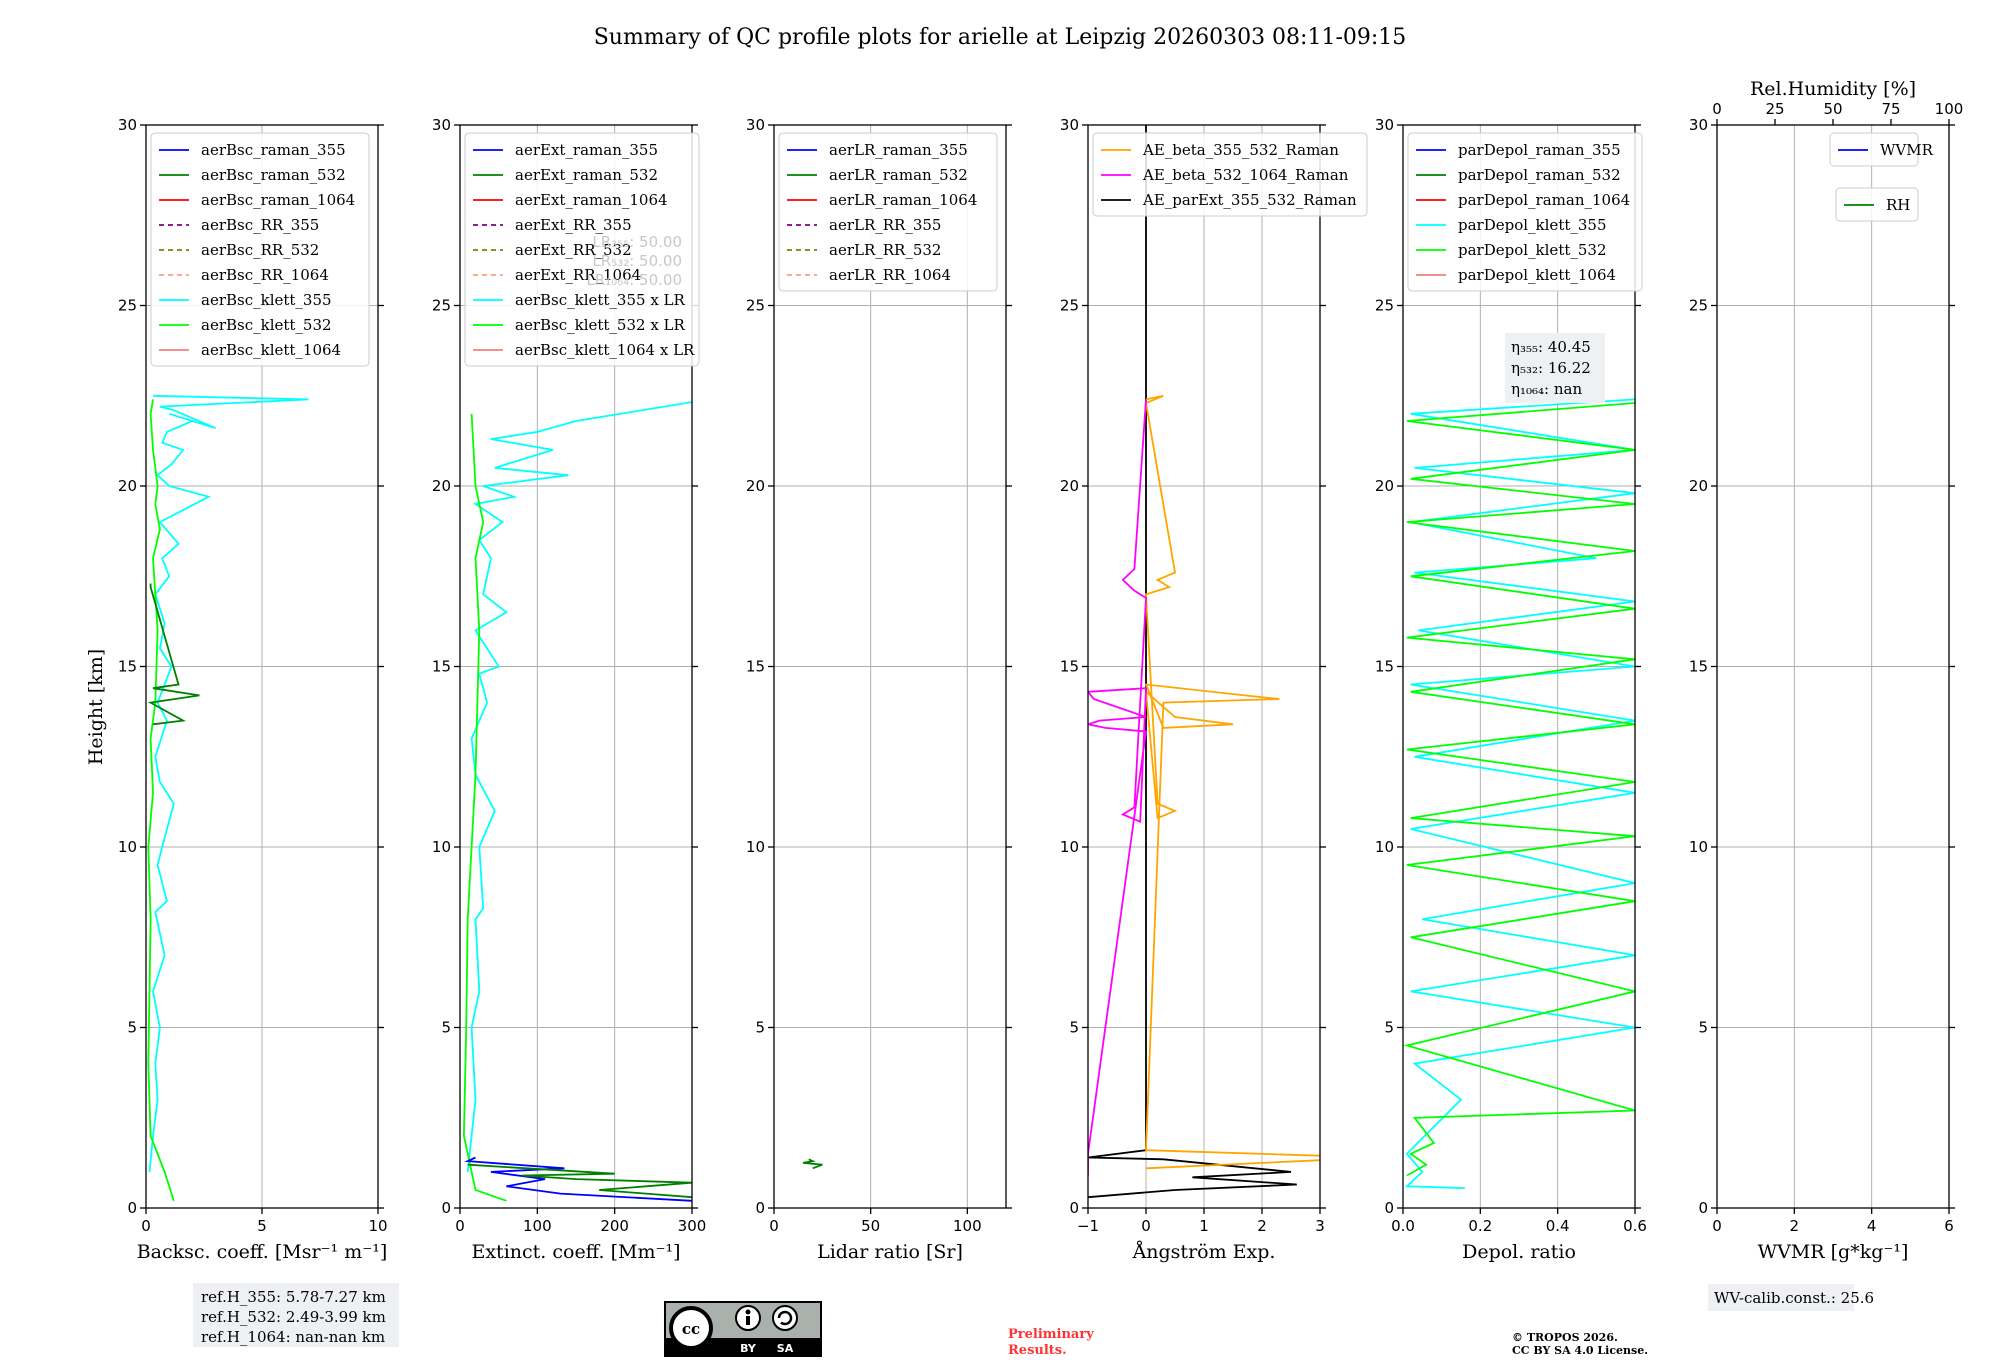  I want to click on by-label: BY, so click(748, 1348).